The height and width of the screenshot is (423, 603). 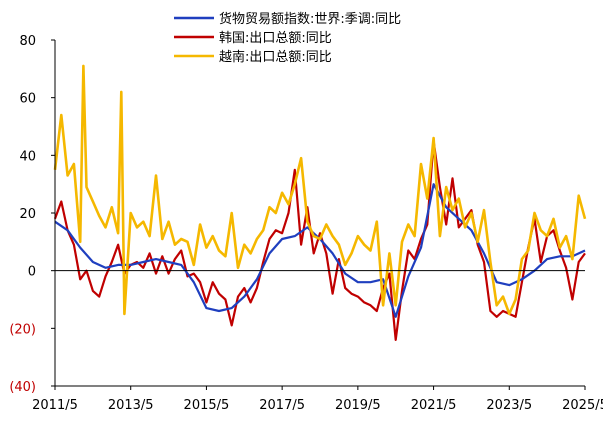 I want to click on legend-label-1: 韩国:出口总额:同比, so click(x=275, y=38).